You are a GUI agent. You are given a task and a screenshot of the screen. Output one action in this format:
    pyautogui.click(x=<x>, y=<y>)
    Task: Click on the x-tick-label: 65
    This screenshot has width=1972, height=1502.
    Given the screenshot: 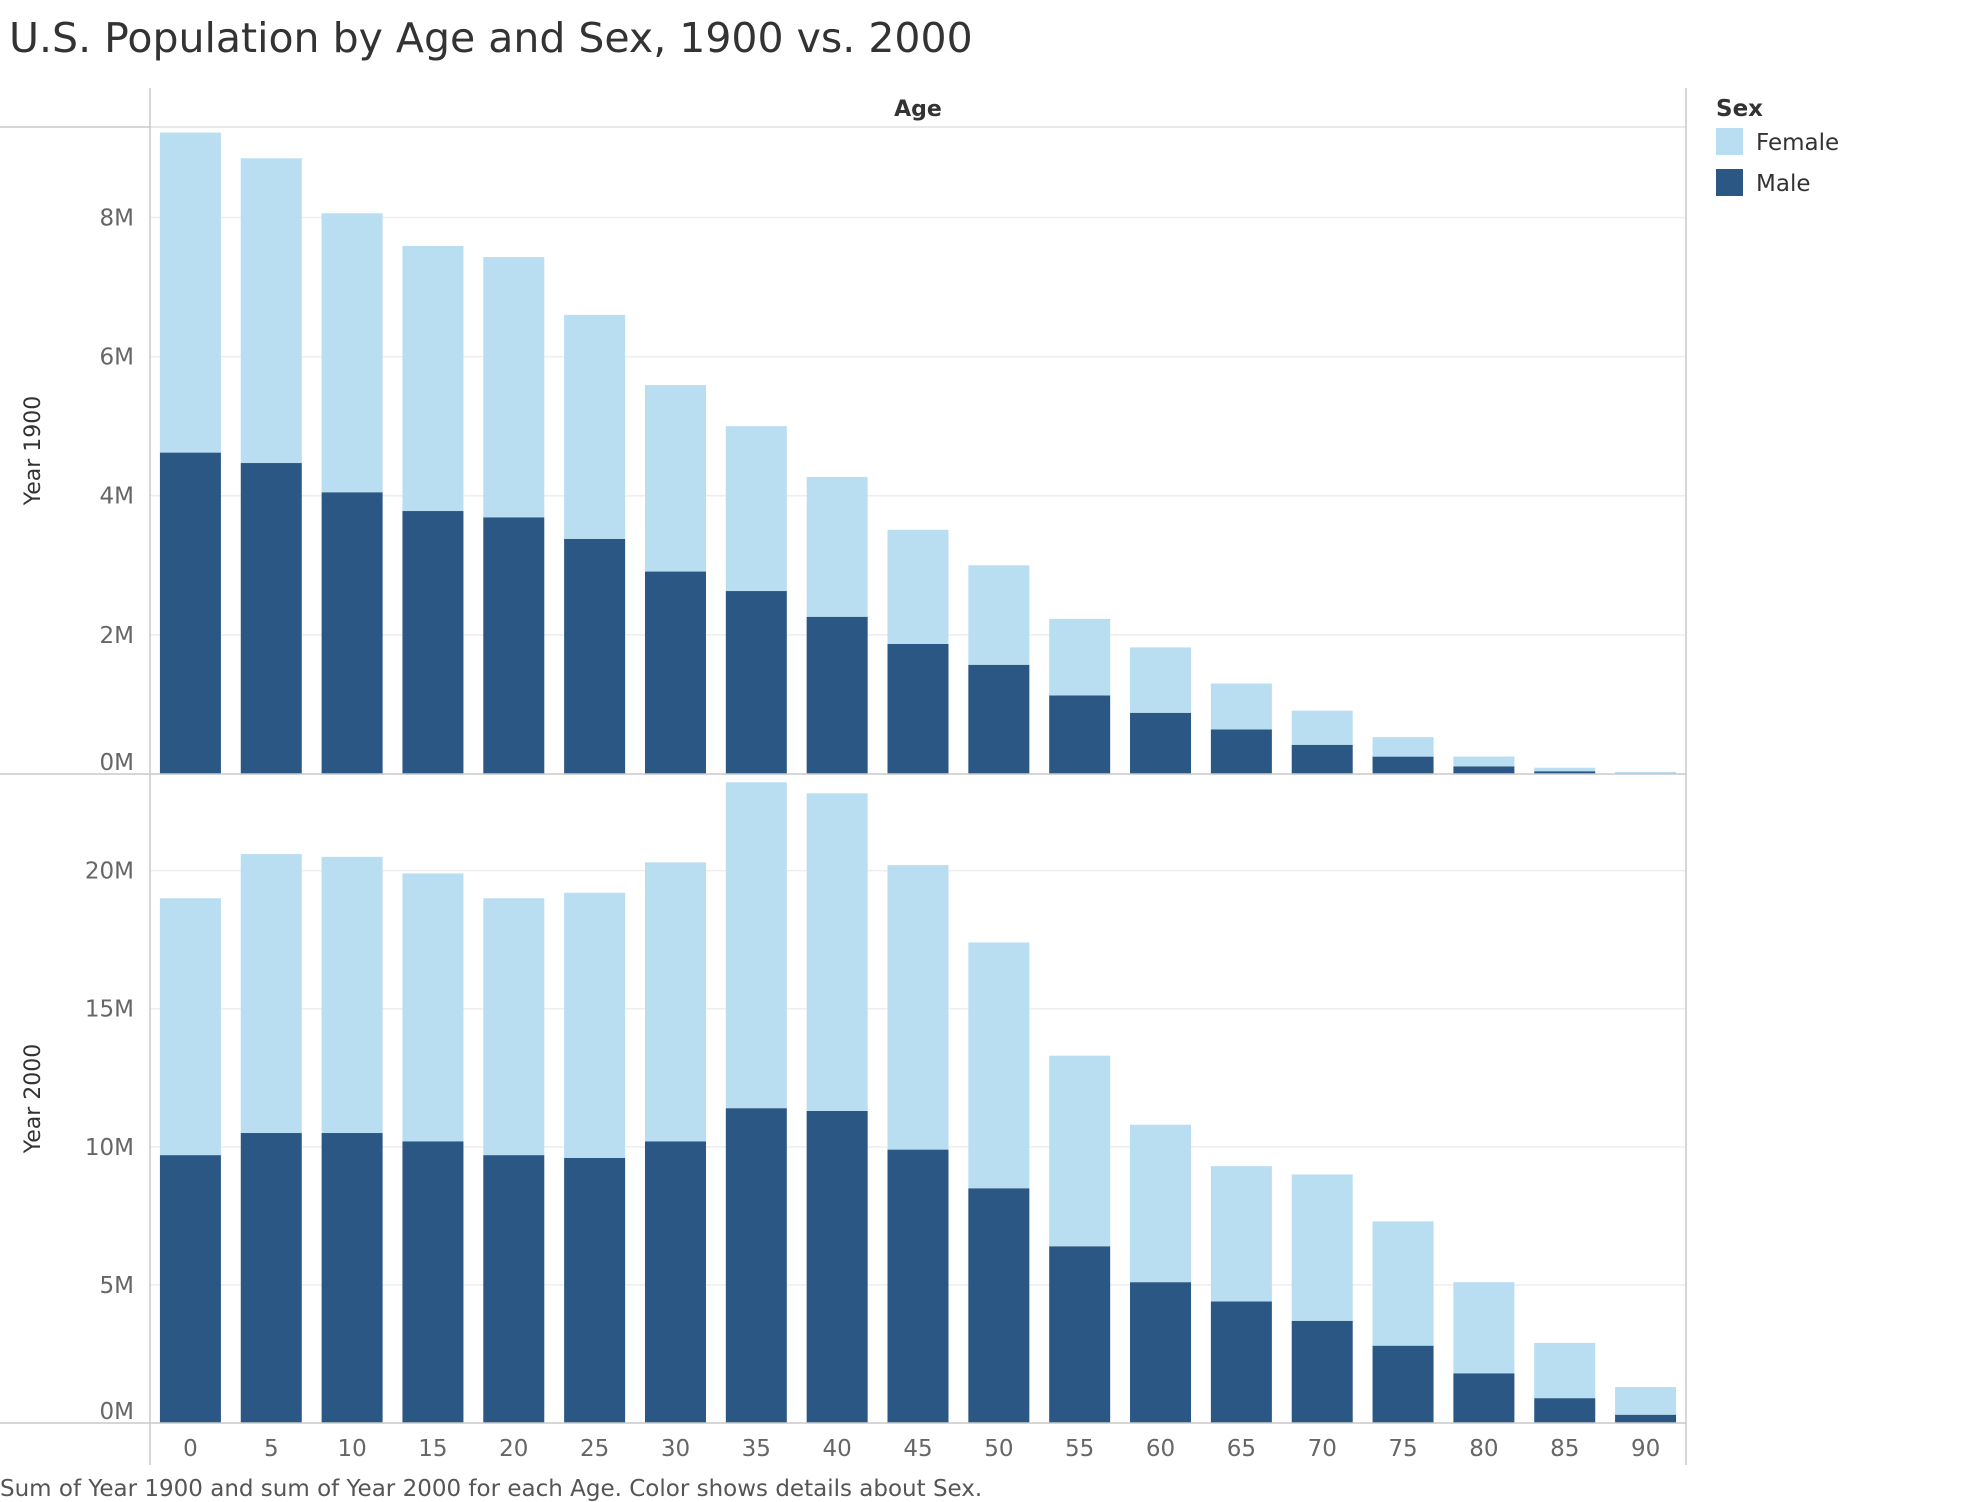 What is the action you would take?
    pyautogui.click(x=1241, y=1449)
    